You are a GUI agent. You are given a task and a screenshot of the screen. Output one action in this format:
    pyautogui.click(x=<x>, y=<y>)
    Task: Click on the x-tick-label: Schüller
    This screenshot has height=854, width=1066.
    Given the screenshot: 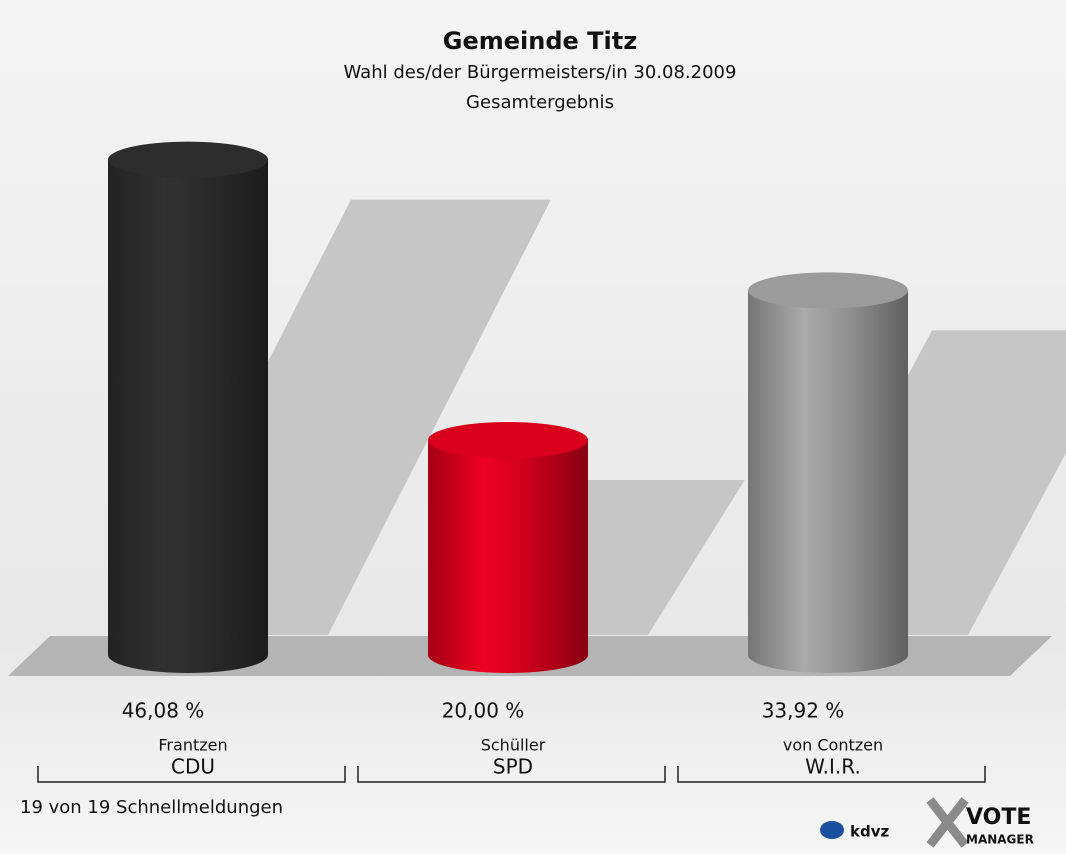 What is the action you would take?
    pyautogui.click(x=513, y=745)
    